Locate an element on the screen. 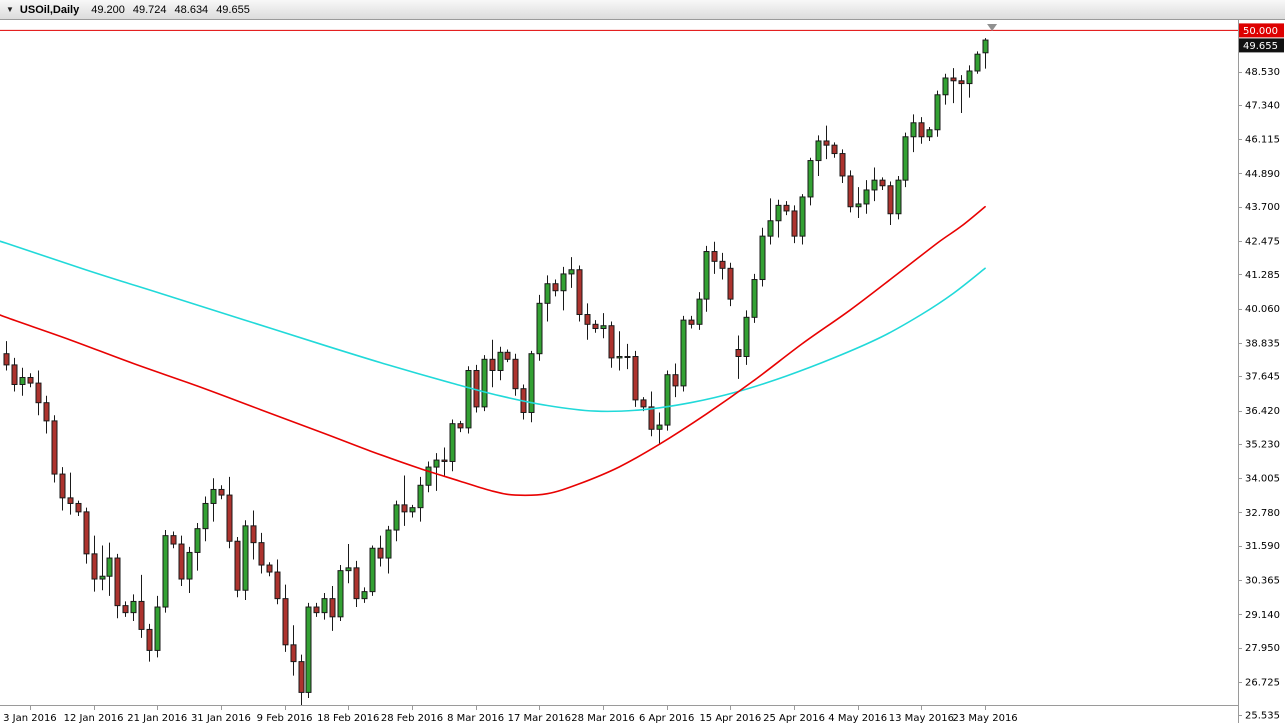 The image size is (1285, 723). price-tick-label: 26.725 is located at coordinates (1262, 682).